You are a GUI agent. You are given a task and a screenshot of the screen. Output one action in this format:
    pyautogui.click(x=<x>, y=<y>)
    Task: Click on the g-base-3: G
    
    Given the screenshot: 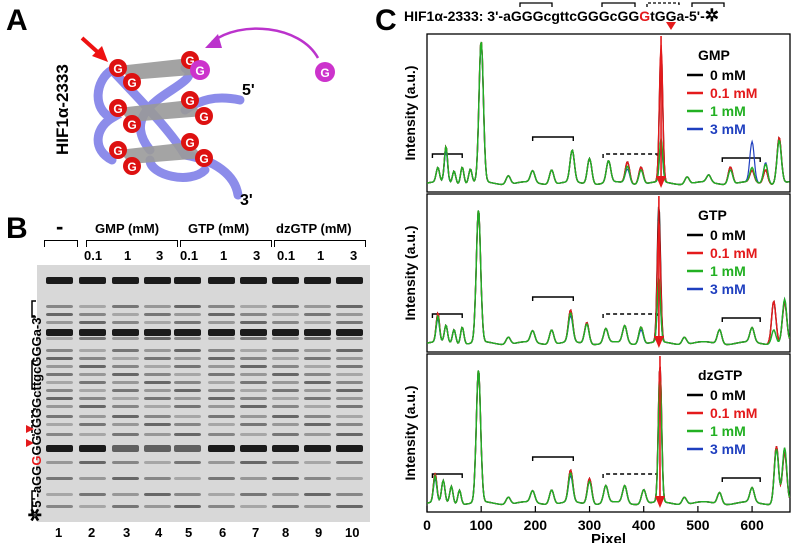 What is the action you would take?
    pyautogui.click(x=132, y=82)
    